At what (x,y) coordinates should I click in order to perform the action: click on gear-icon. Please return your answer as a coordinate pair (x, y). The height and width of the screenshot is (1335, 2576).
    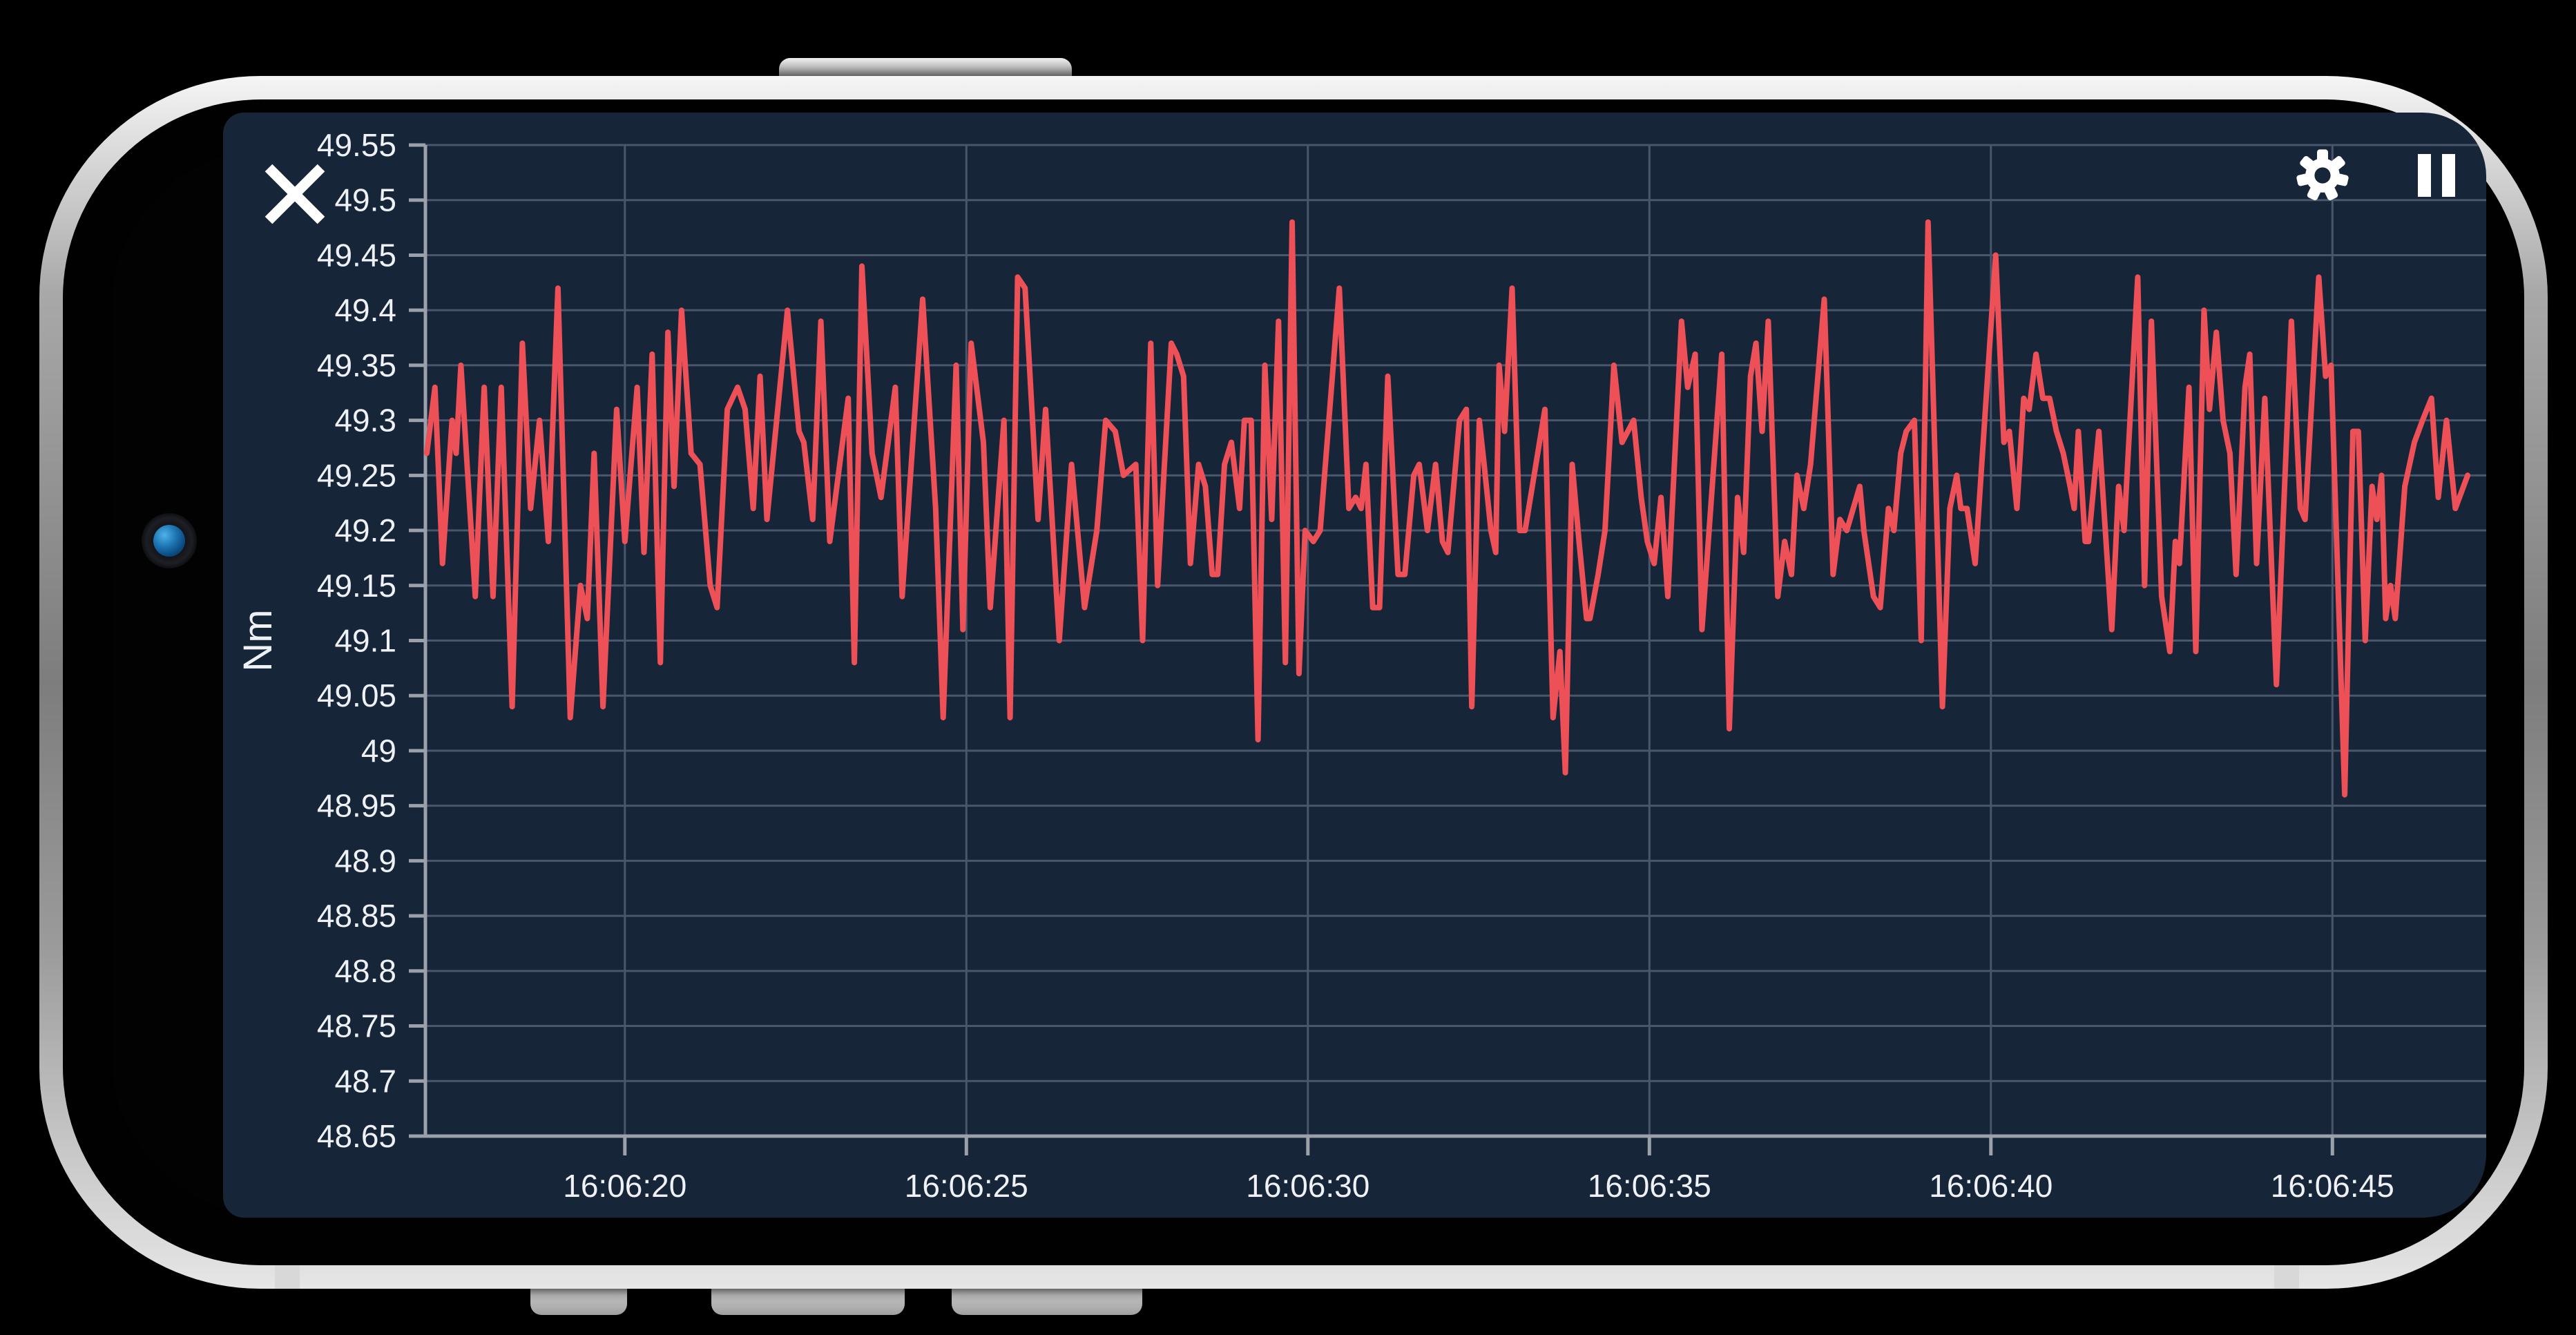
    Looking at the image, I should click on (2322, 175).